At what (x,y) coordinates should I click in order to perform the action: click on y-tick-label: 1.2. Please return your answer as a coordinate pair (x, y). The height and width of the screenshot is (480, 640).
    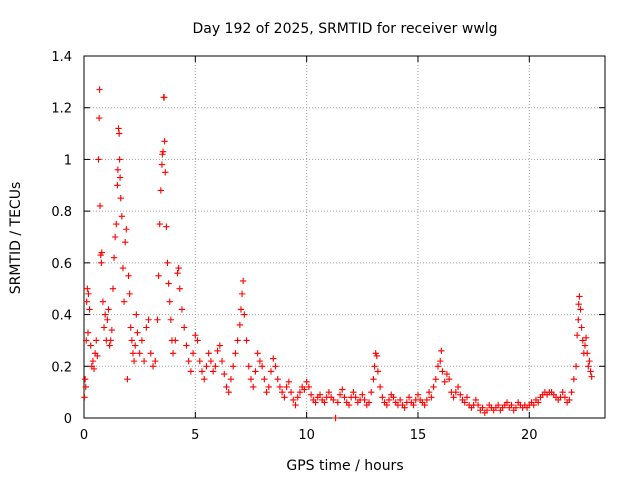
    Looking at the image, I should click on (61, 109).